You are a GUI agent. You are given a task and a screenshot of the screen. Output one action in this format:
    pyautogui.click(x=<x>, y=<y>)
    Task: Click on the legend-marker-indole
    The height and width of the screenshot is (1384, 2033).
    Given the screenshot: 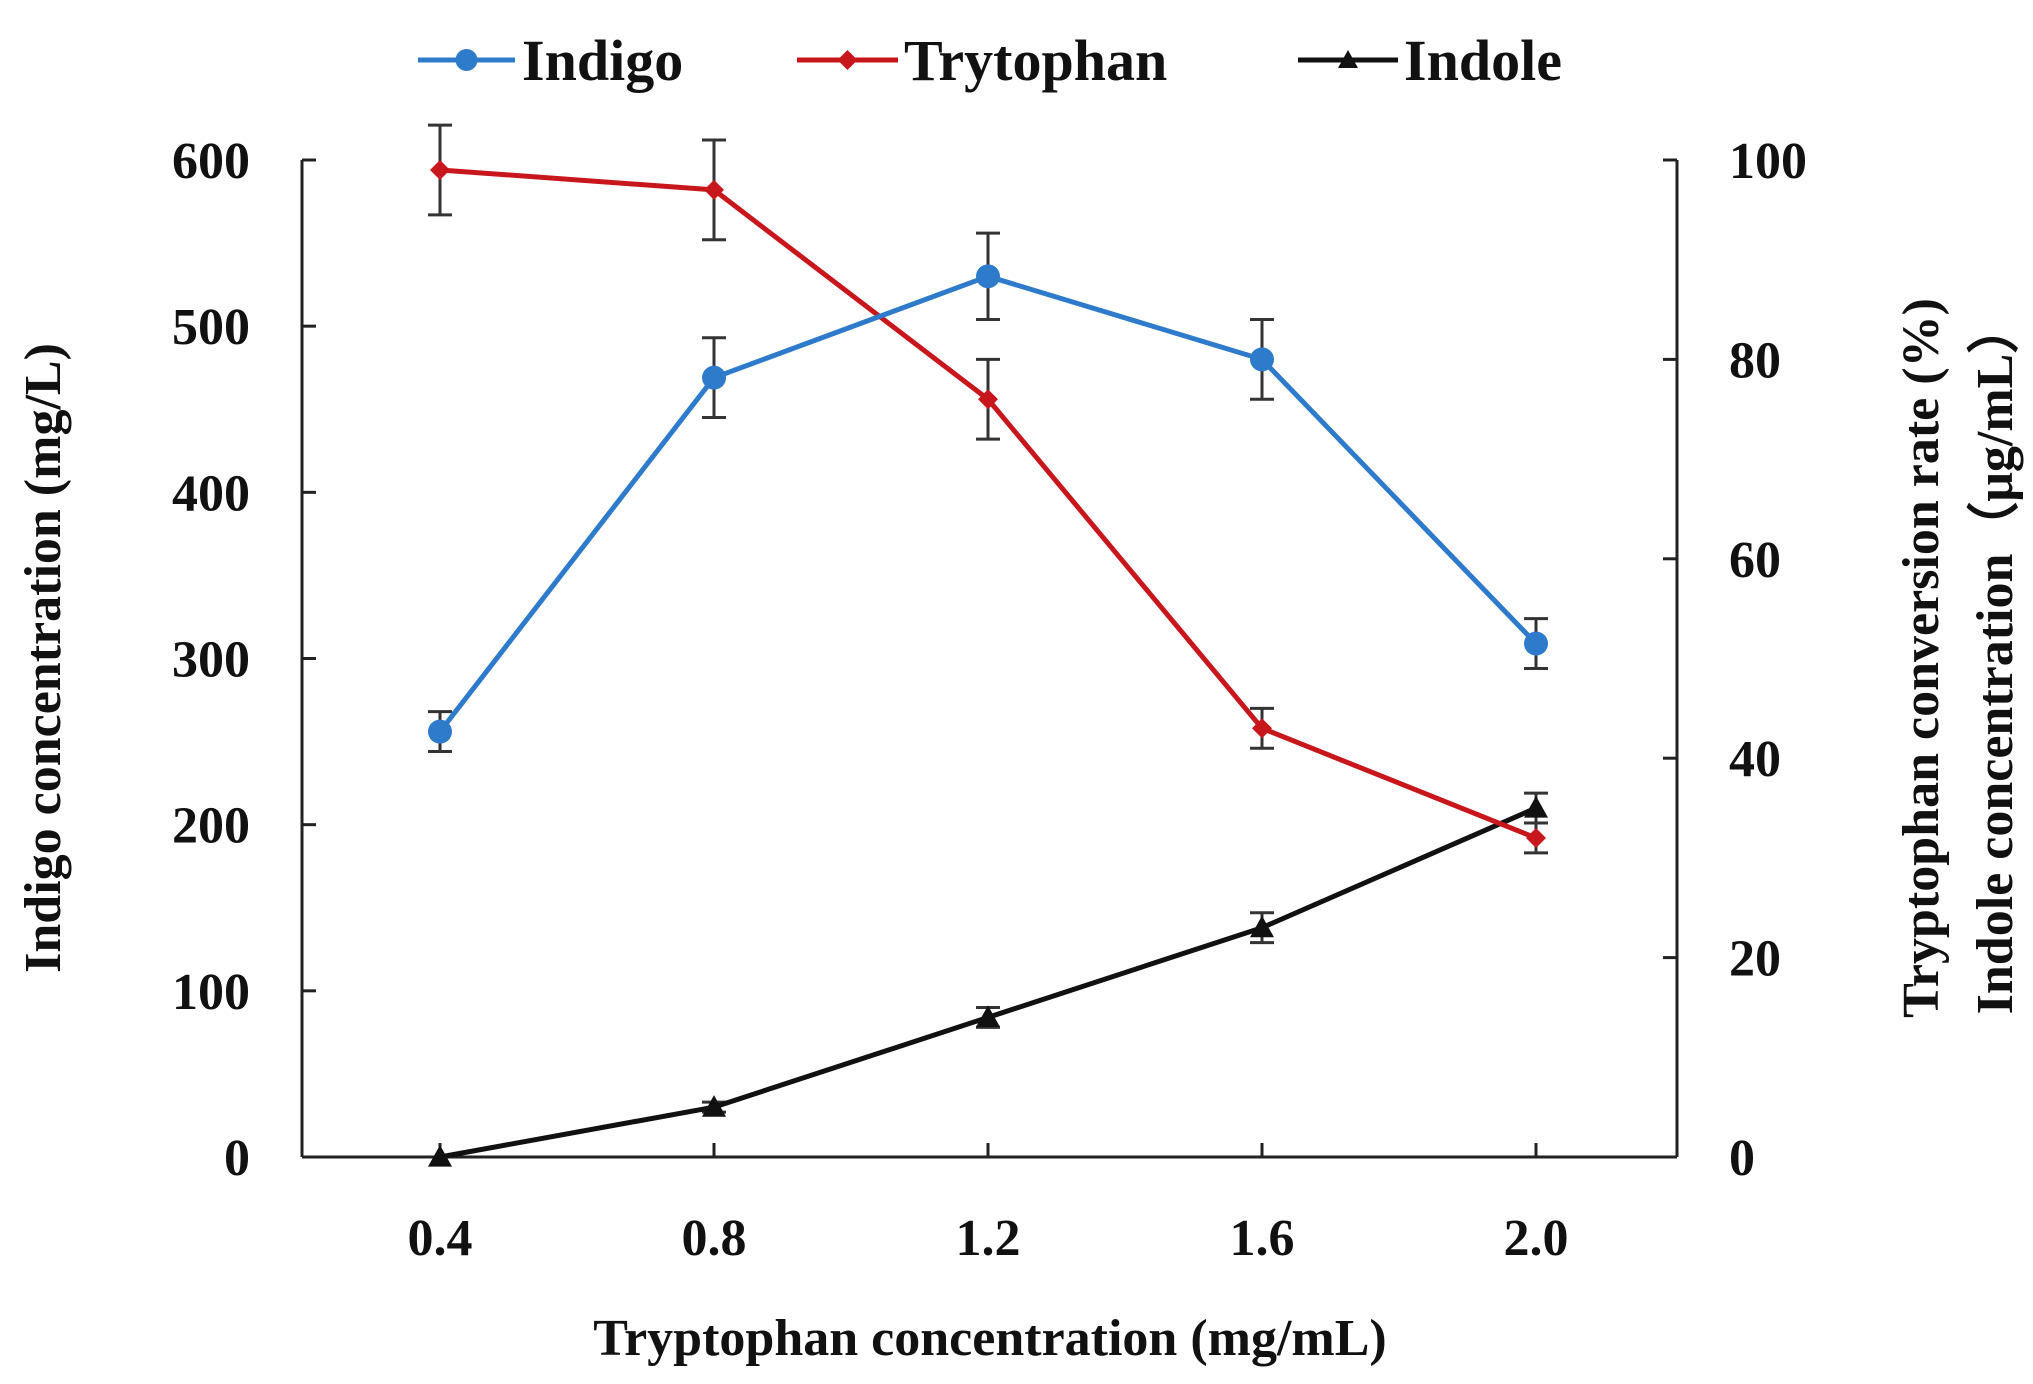 What is the action you would take?
    pyautogui.click(x=1348, y=59)
    